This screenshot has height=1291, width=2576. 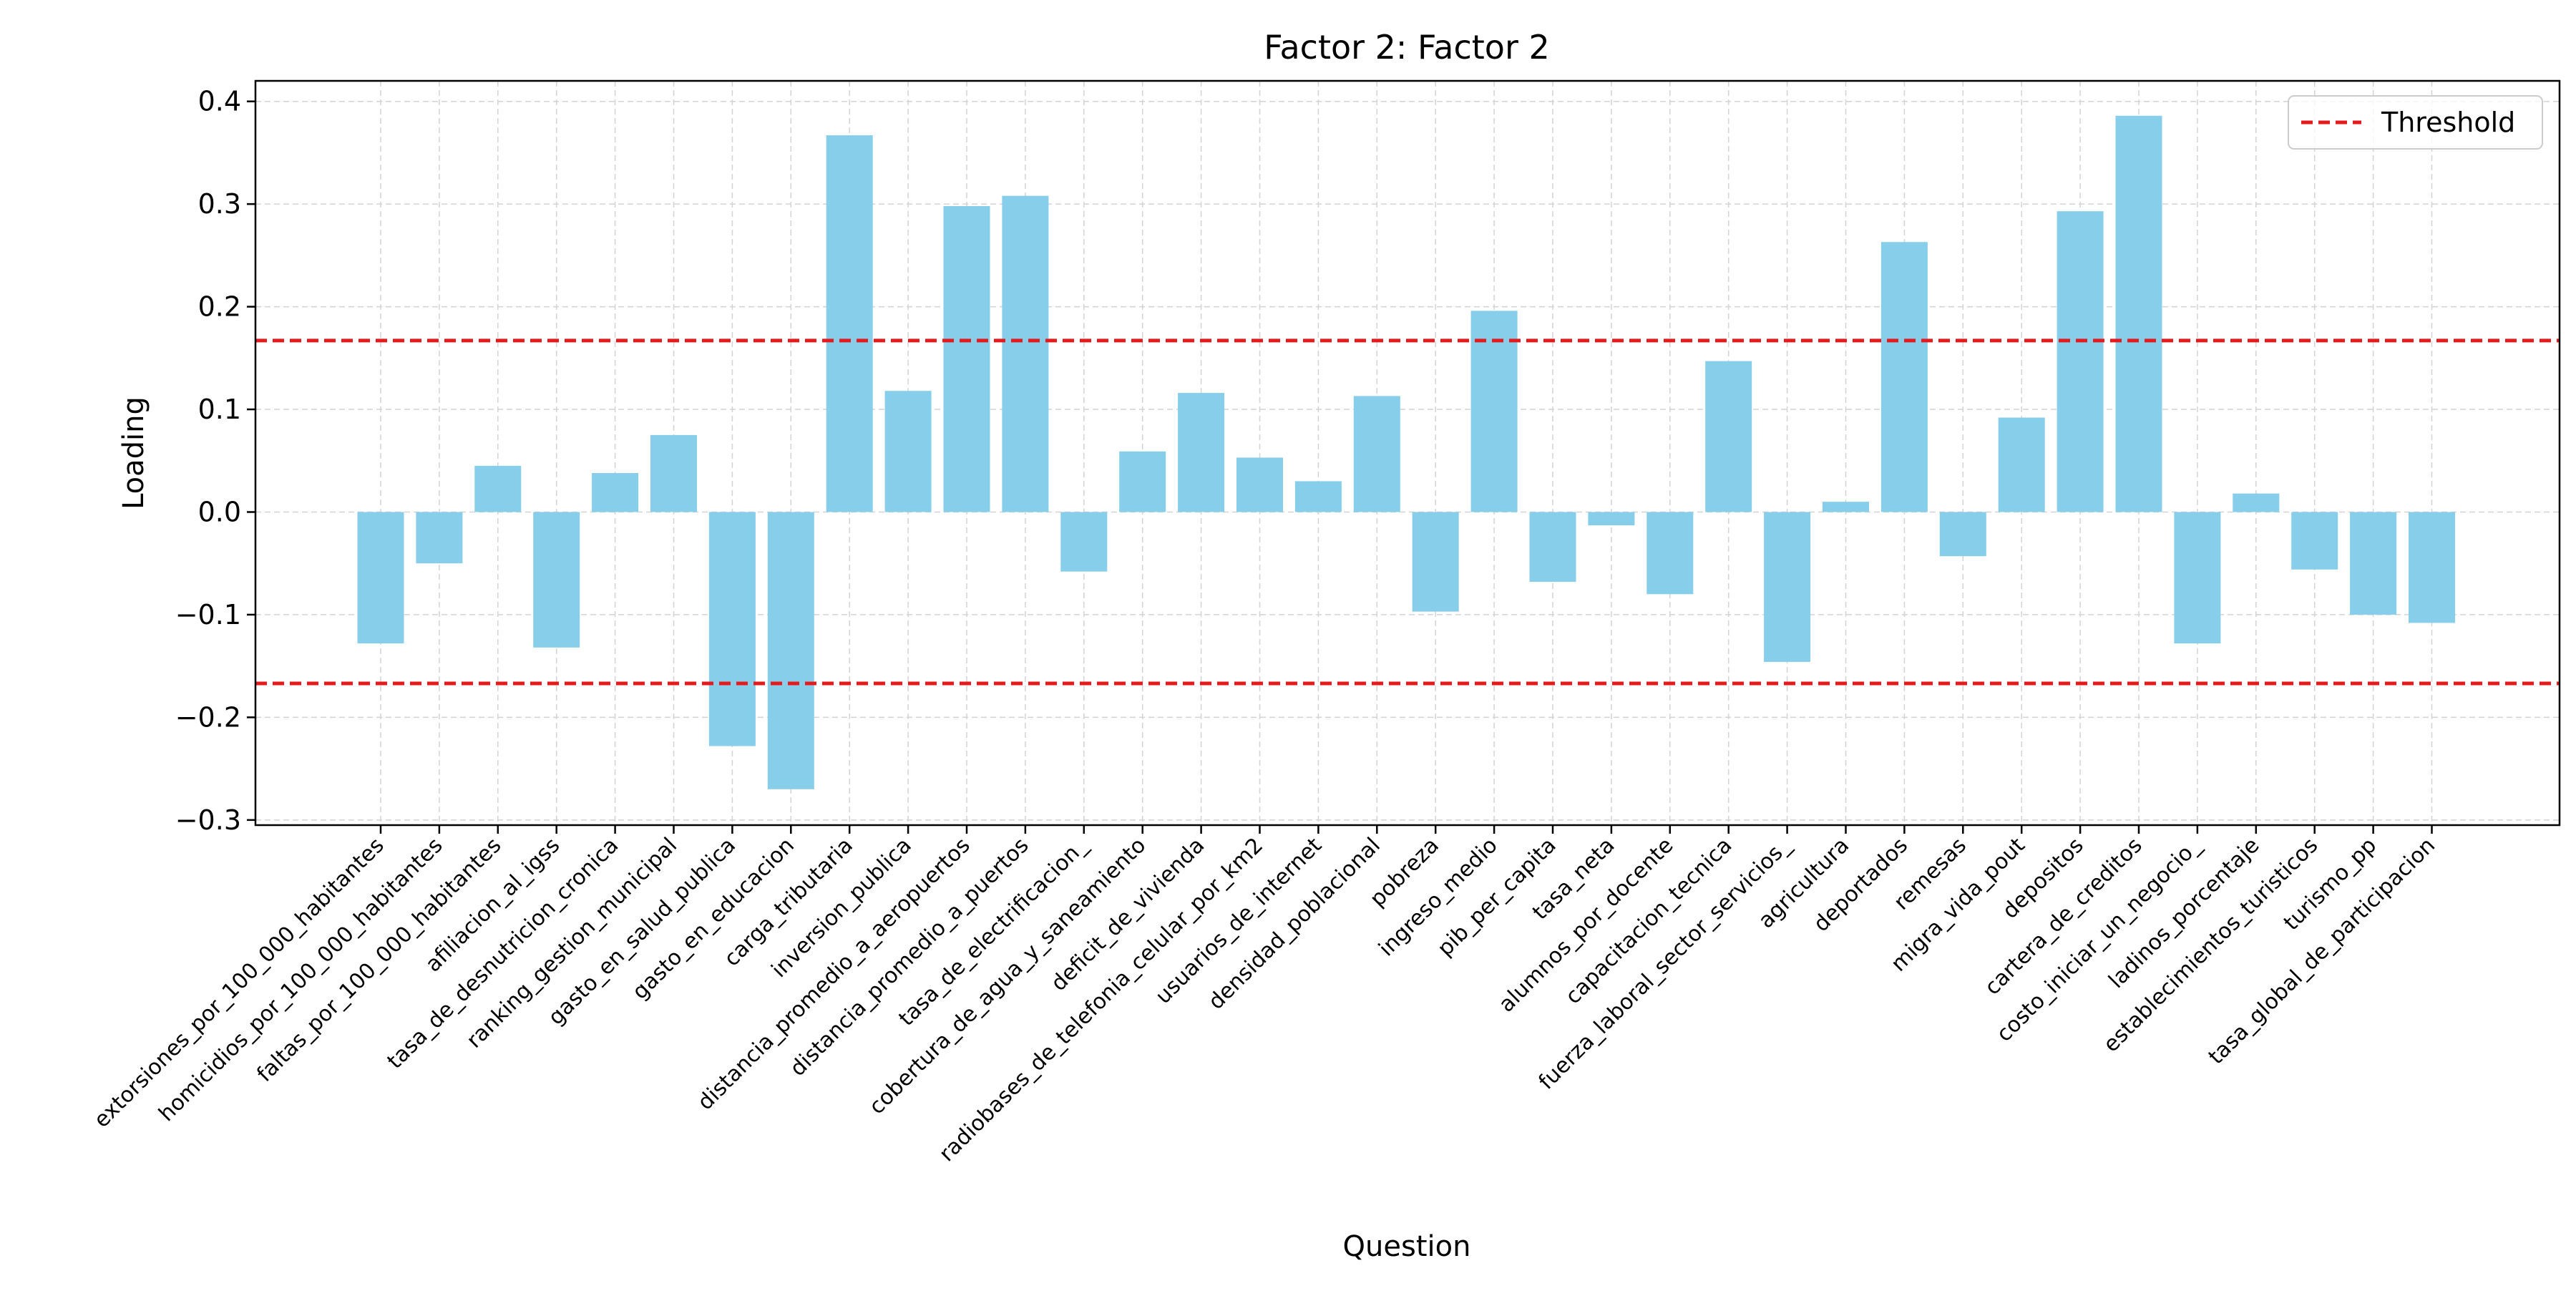 What do you see at coordinates (215, 461) in the screenshot?
I see `y-axis: −0.3 −0.2 −0.1 0.0 0.1 0.2 0.3 0.4` at bounding box center [215, 461].